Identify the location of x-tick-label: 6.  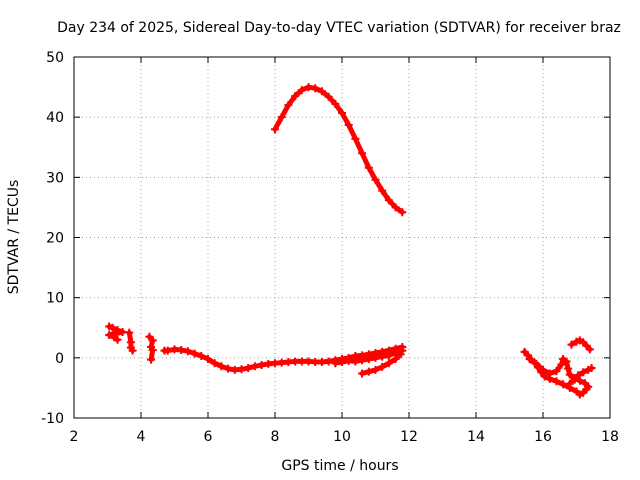
(208, 437).